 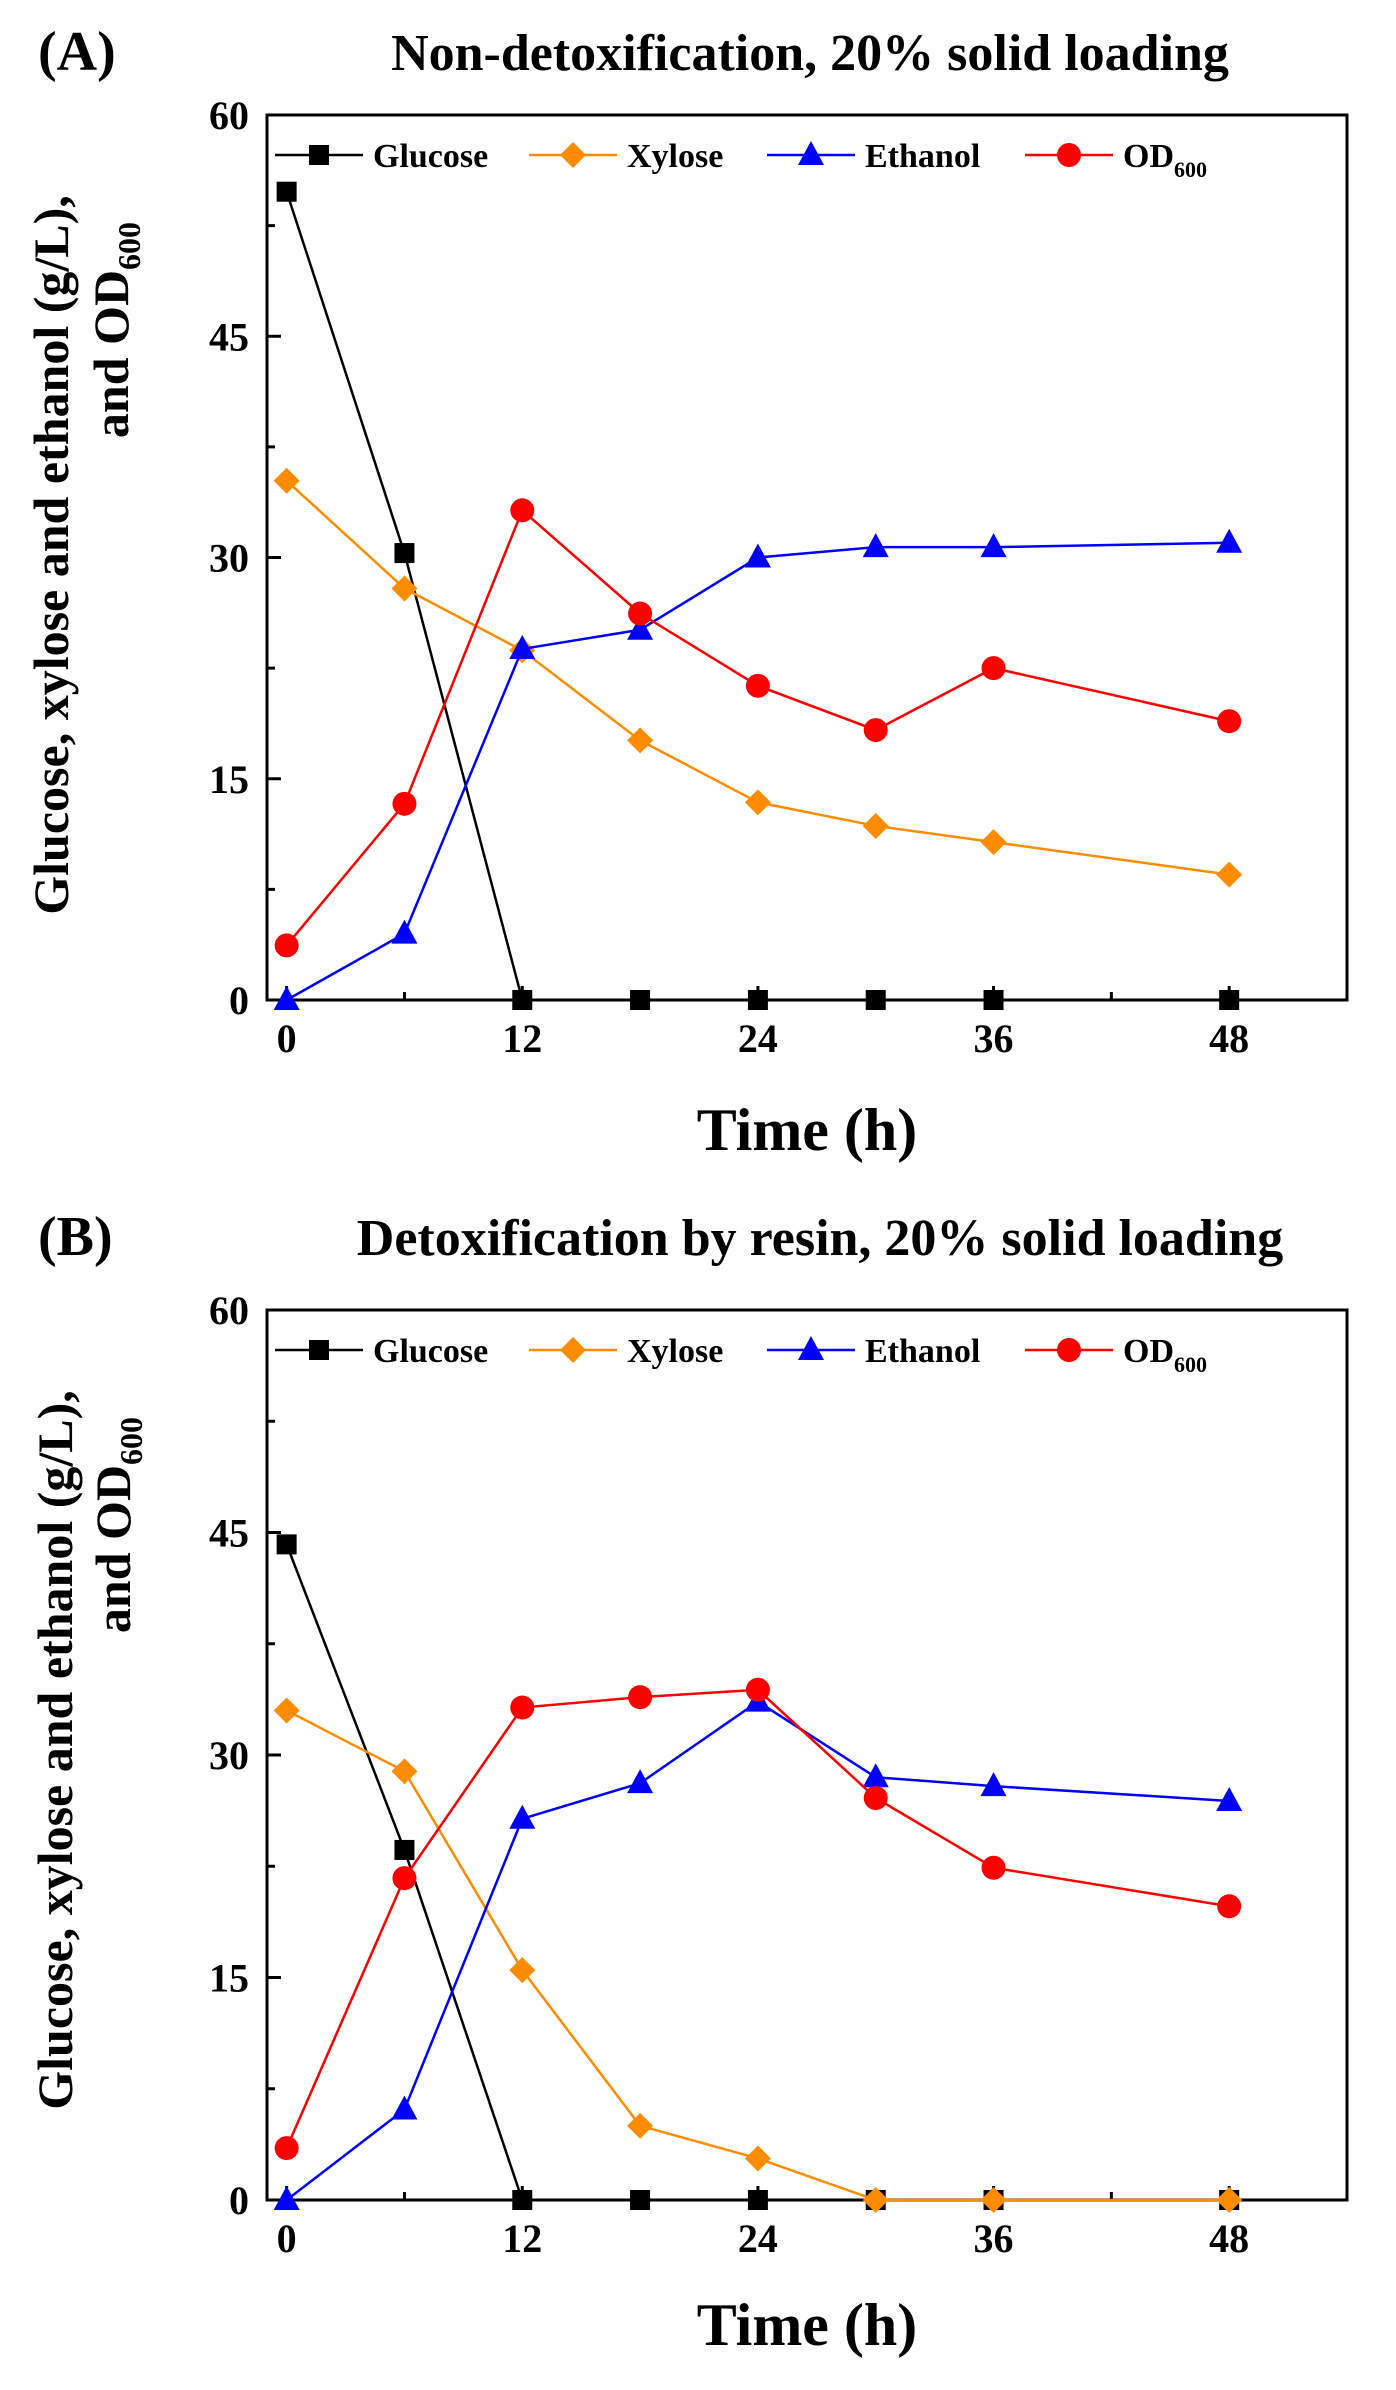 What do you see at coordinates (1148, 1351) in the screenshot?
I see `legend-label-text: OD` at bounding box center [1148, 1351].